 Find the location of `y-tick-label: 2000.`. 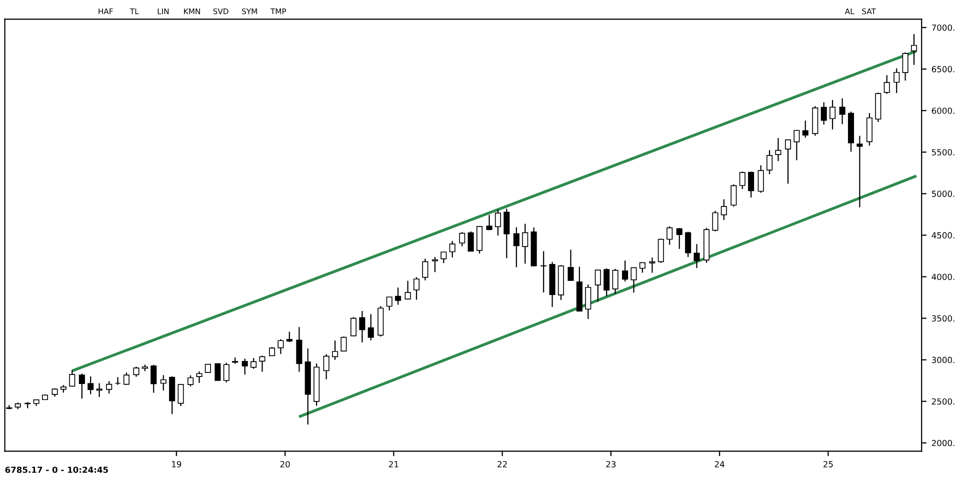

y-tick-label: 2000. is located at coordinates (943, 443).